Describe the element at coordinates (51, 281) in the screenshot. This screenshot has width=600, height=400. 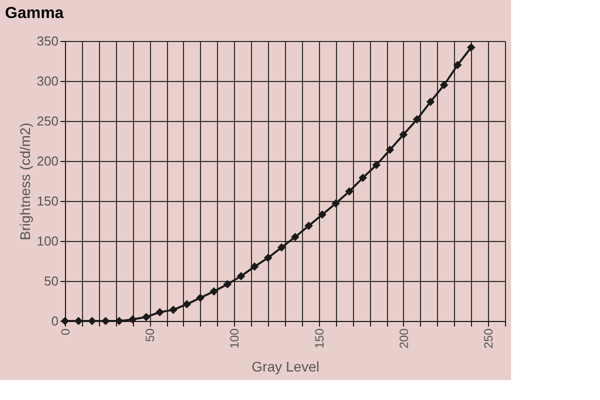
I see `y-tick-label: 50` at that location.